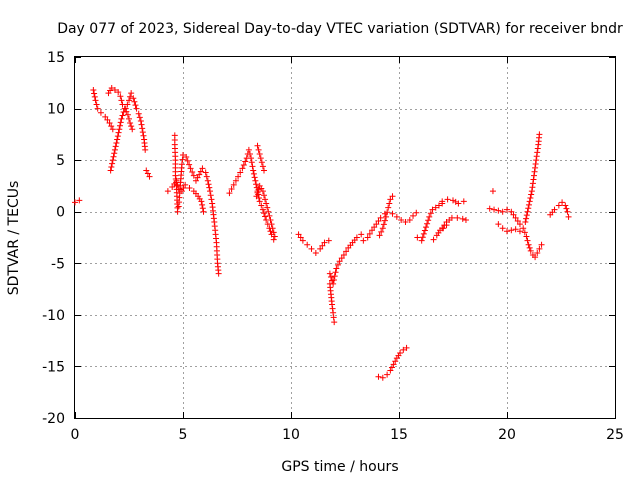 This screenshot has width=640, height=480. What do you see at coordinates (75, 435) in the screenshot?
I see `x-tick-label: 0` at bounding box center [75, 435].